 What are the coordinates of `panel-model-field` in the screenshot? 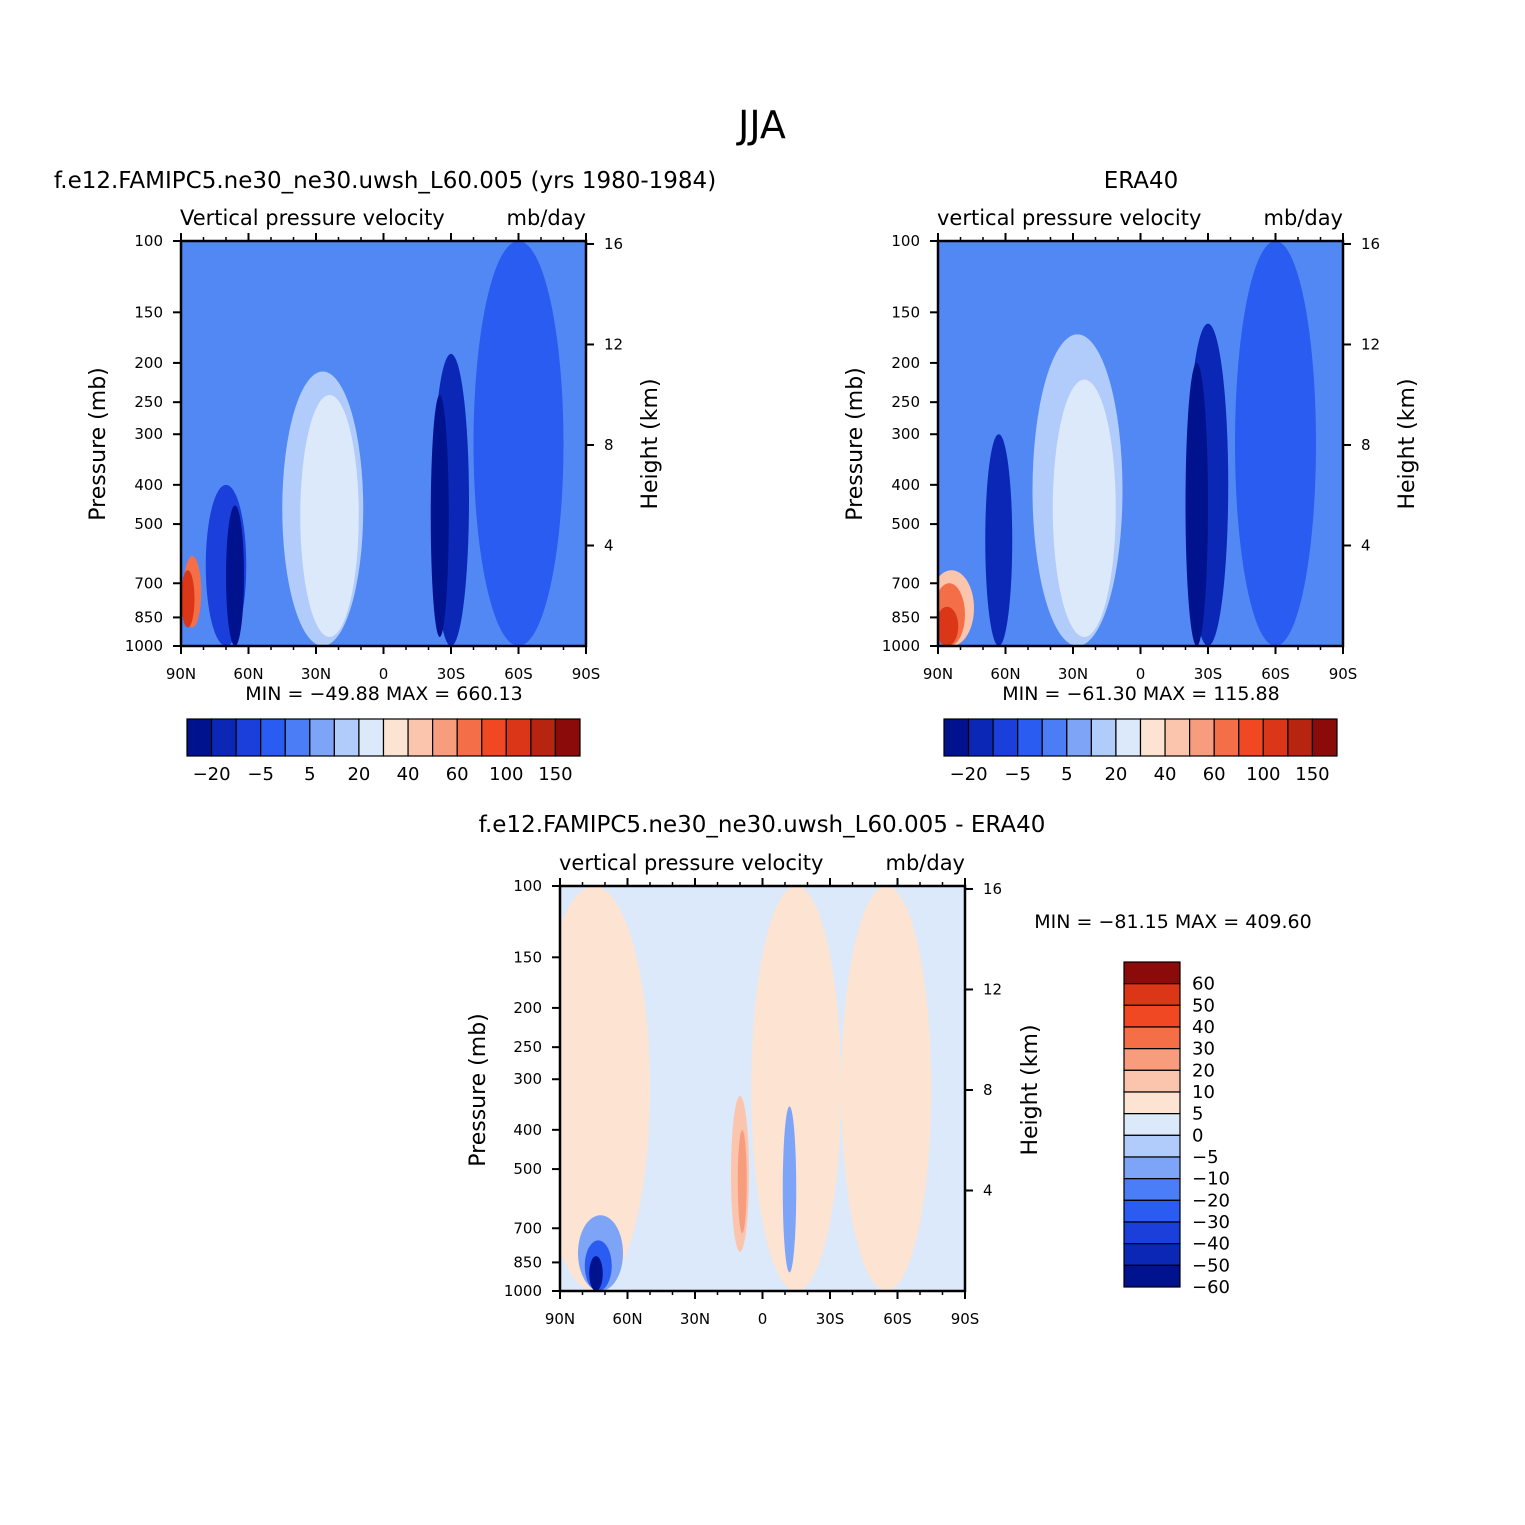 It's located at (383, 443).